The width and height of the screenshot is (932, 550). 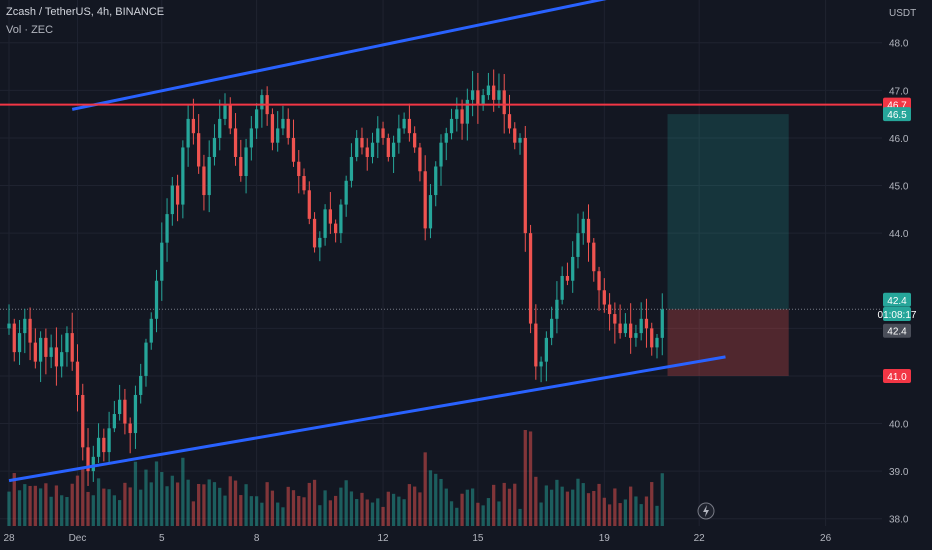 What do you see at coordinates (706, 511) in the screenshot?
I see `replay-icon` at bounding box center [706, 511].